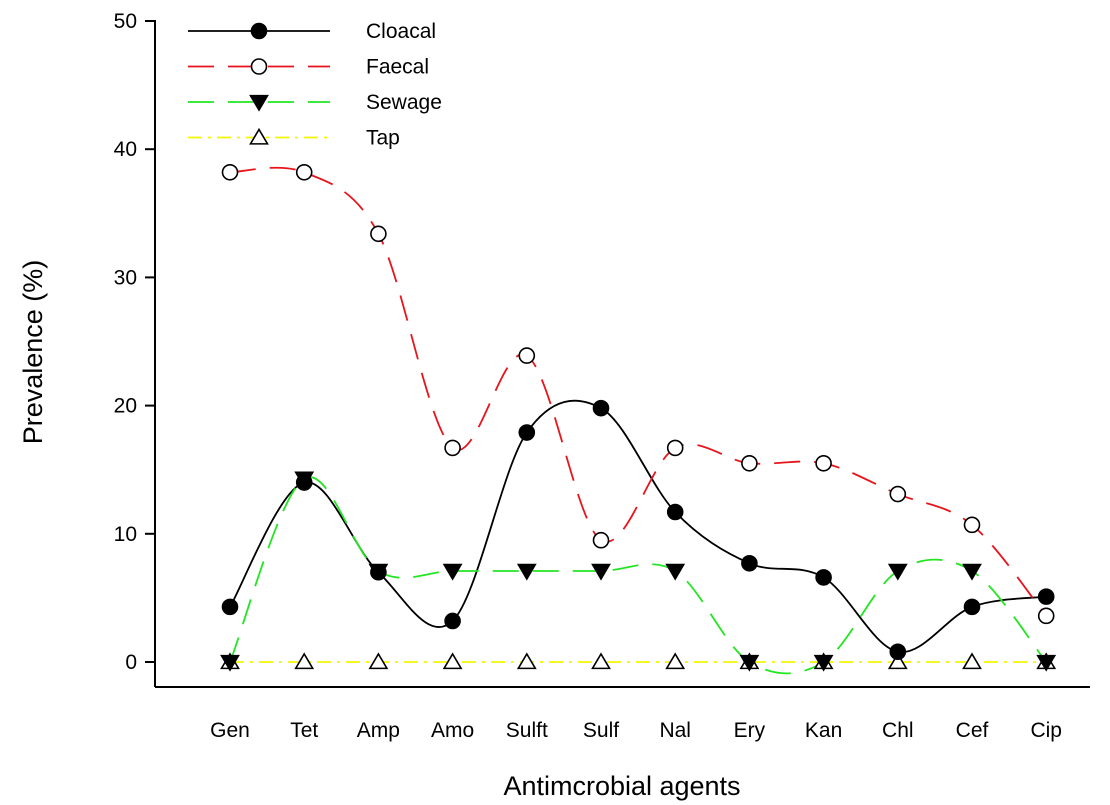 Image resolution: width=1110 pixels, height=805 pixels. Describe the element at coordinates (304, 730) in the screenshot. I see `x-tick-label: Tet` at that location.